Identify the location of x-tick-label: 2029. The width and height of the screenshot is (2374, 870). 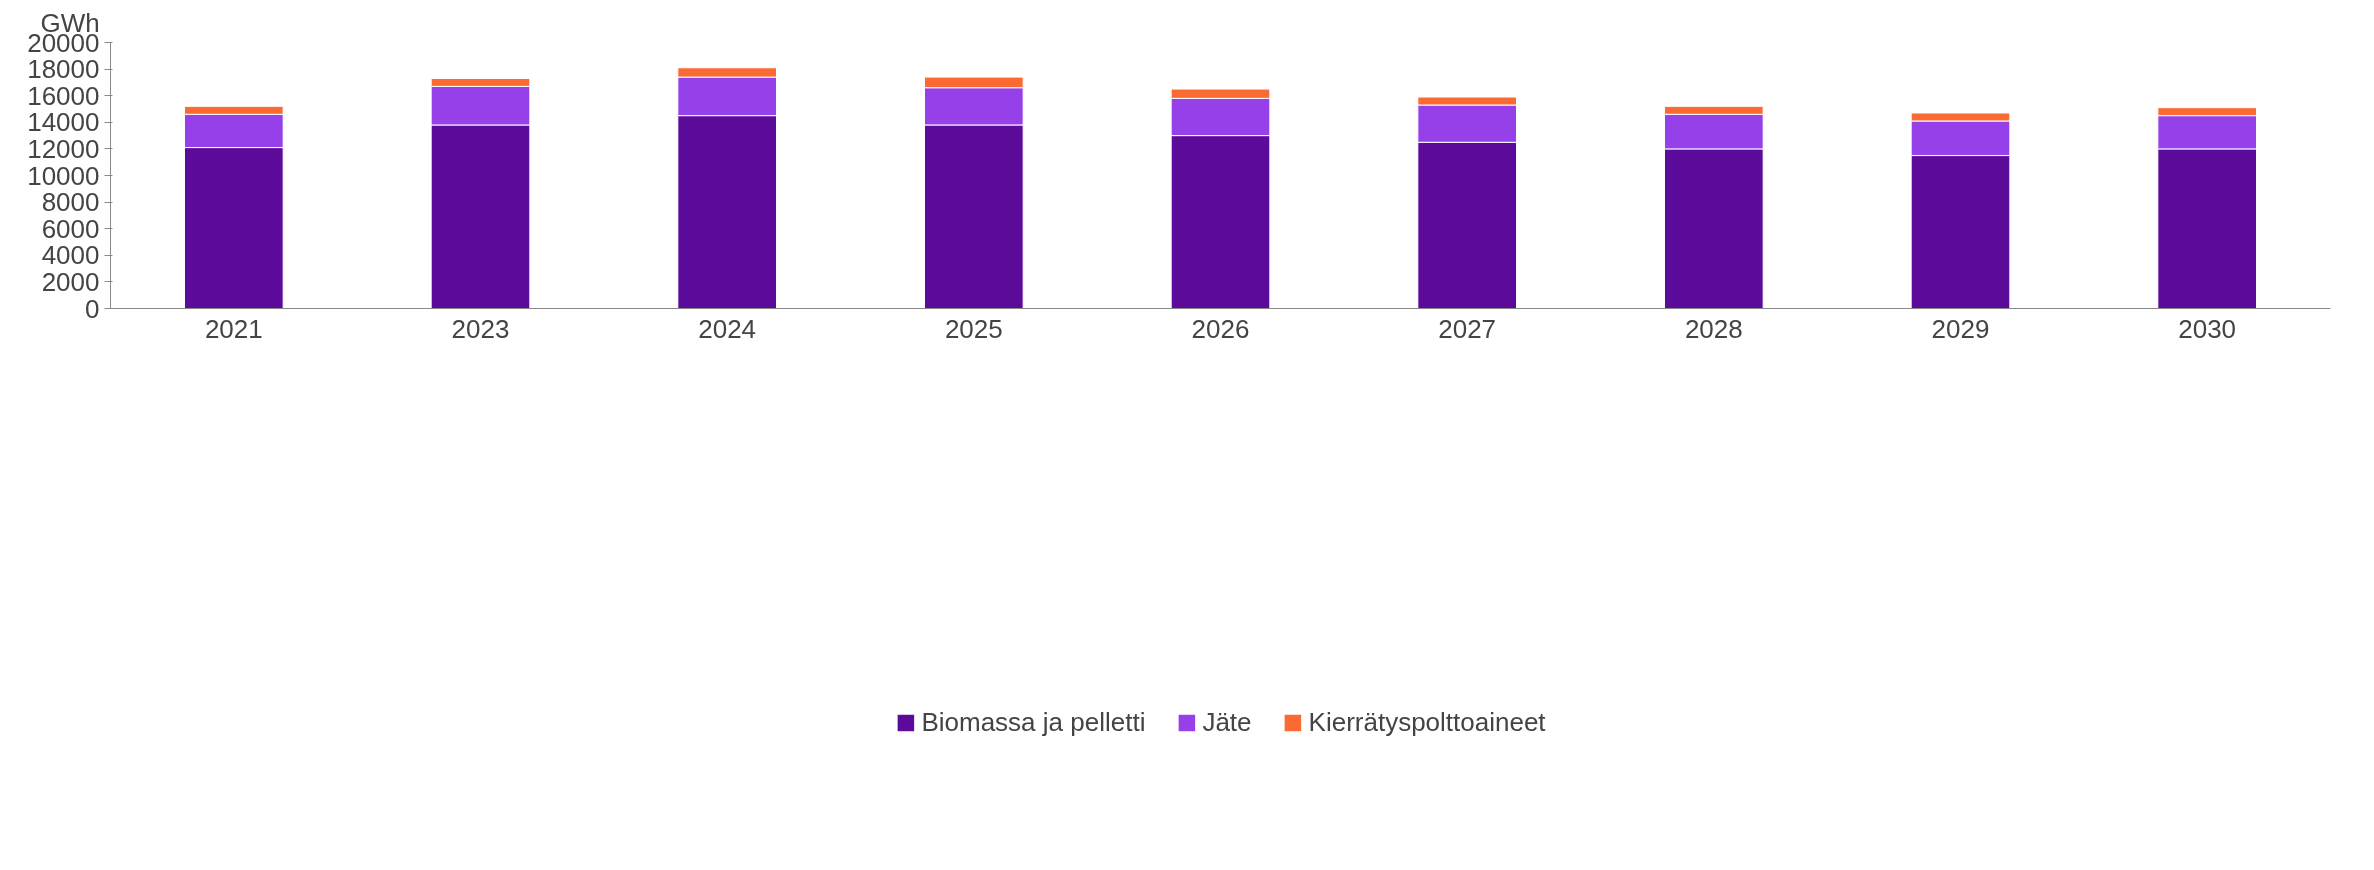
(1960, 328).